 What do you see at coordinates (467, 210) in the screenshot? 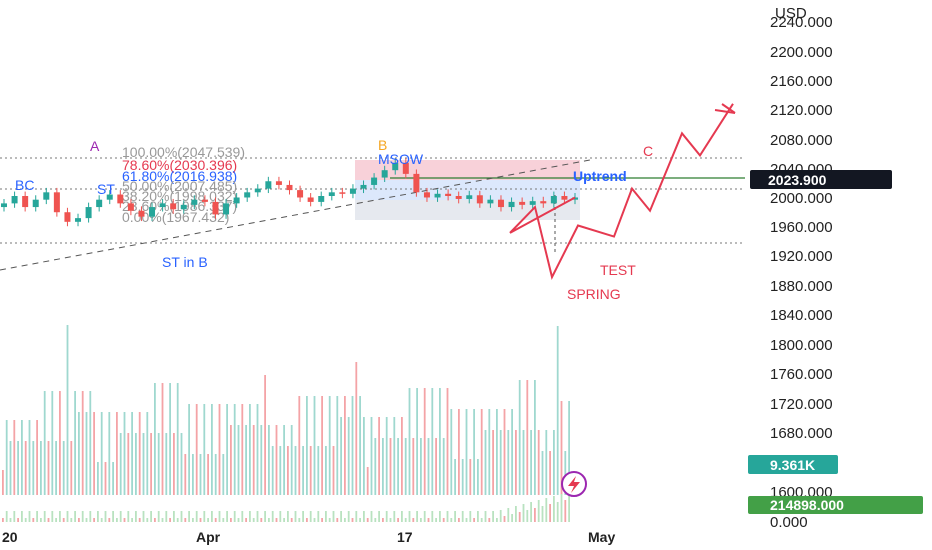
I see `fib-zone-grey` at bounding box center [467, 210].